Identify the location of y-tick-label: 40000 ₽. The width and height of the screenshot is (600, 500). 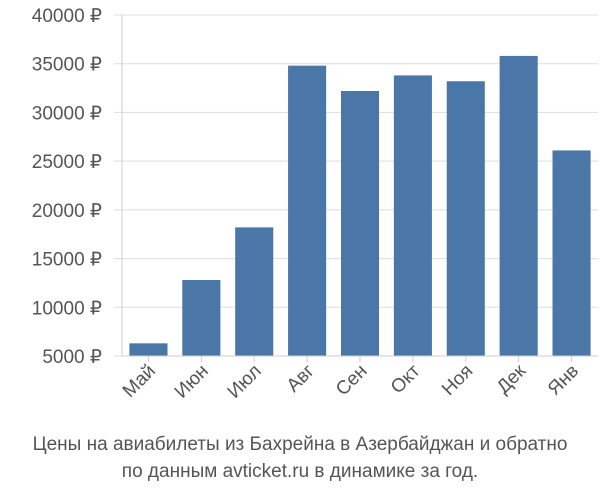
(67, 16).